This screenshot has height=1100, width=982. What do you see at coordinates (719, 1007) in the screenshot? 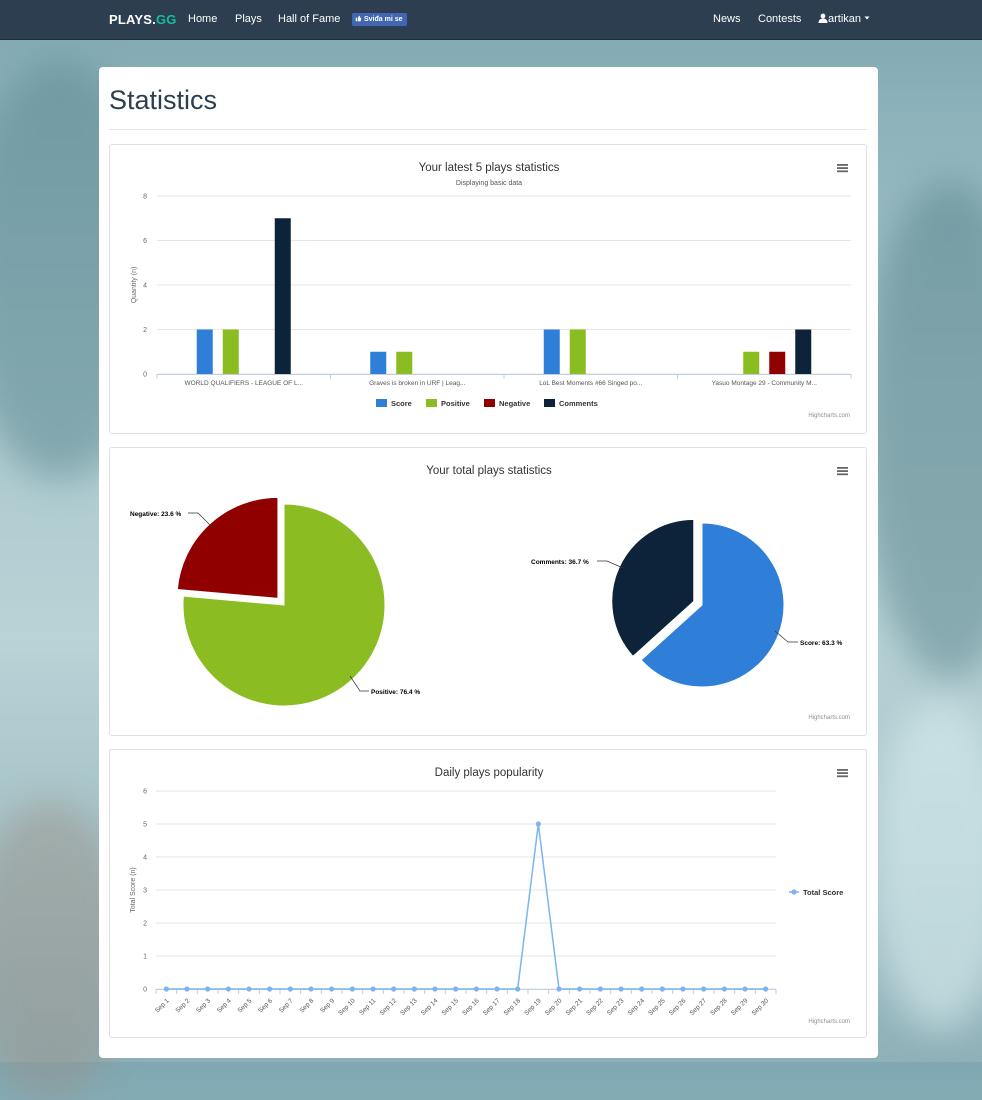
I see `x-tick-label: Sep 28` at bounding box center [719, 1007].